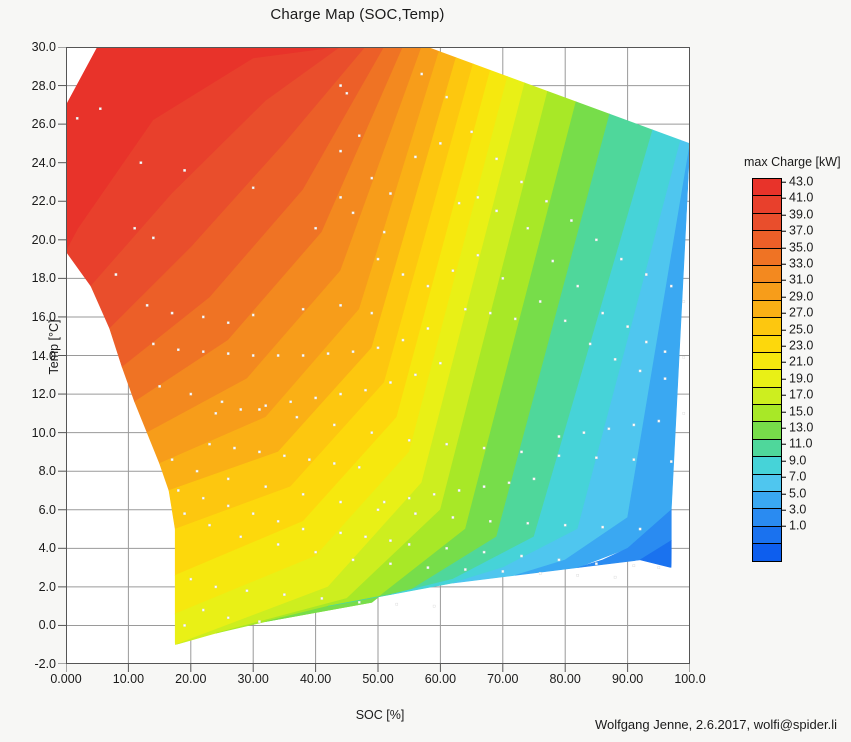 This screenshot has width=851, height=742. What do you see at coordinates (43, 124) in the screenshot?
I see `y-axis-tick-label: 26.0` at bounding box center [43, 124].